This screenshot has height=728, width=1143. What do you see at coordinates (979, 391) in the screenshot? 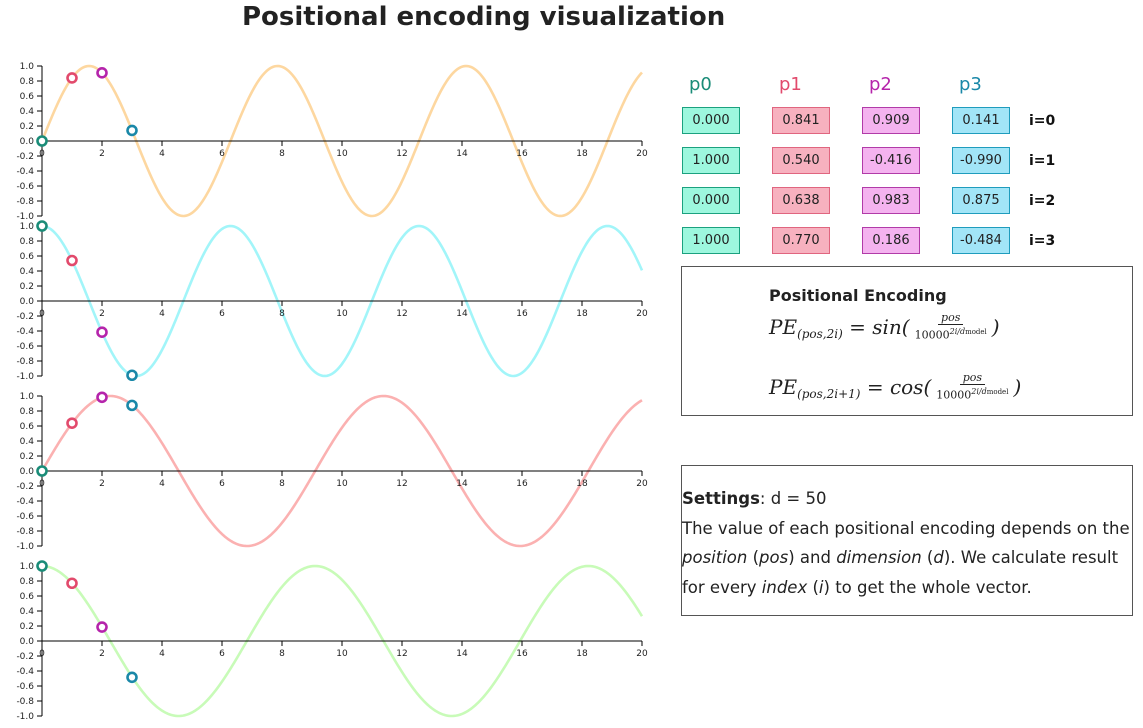
I see `den-exp: 2i/d` at bounding box center [979, 391].